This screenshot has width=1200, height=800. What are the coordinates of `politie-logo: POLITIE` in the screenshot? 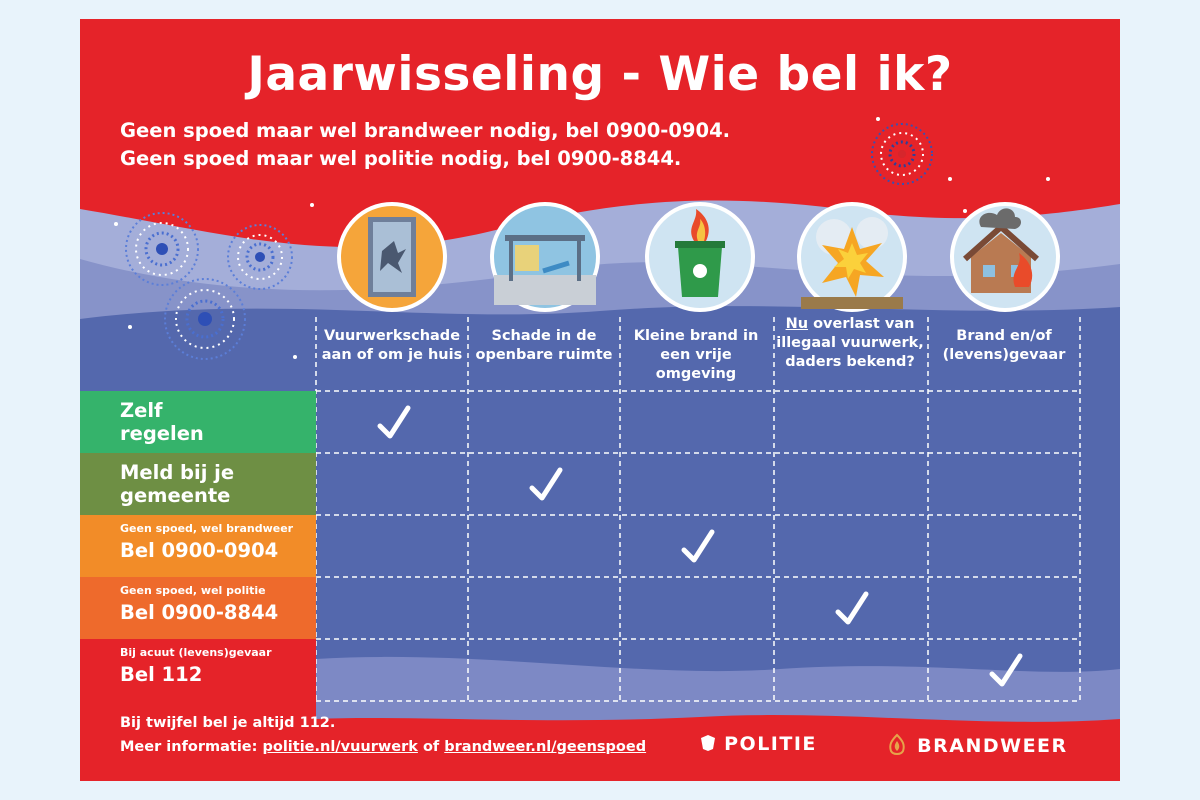 It's located at (758, 744).